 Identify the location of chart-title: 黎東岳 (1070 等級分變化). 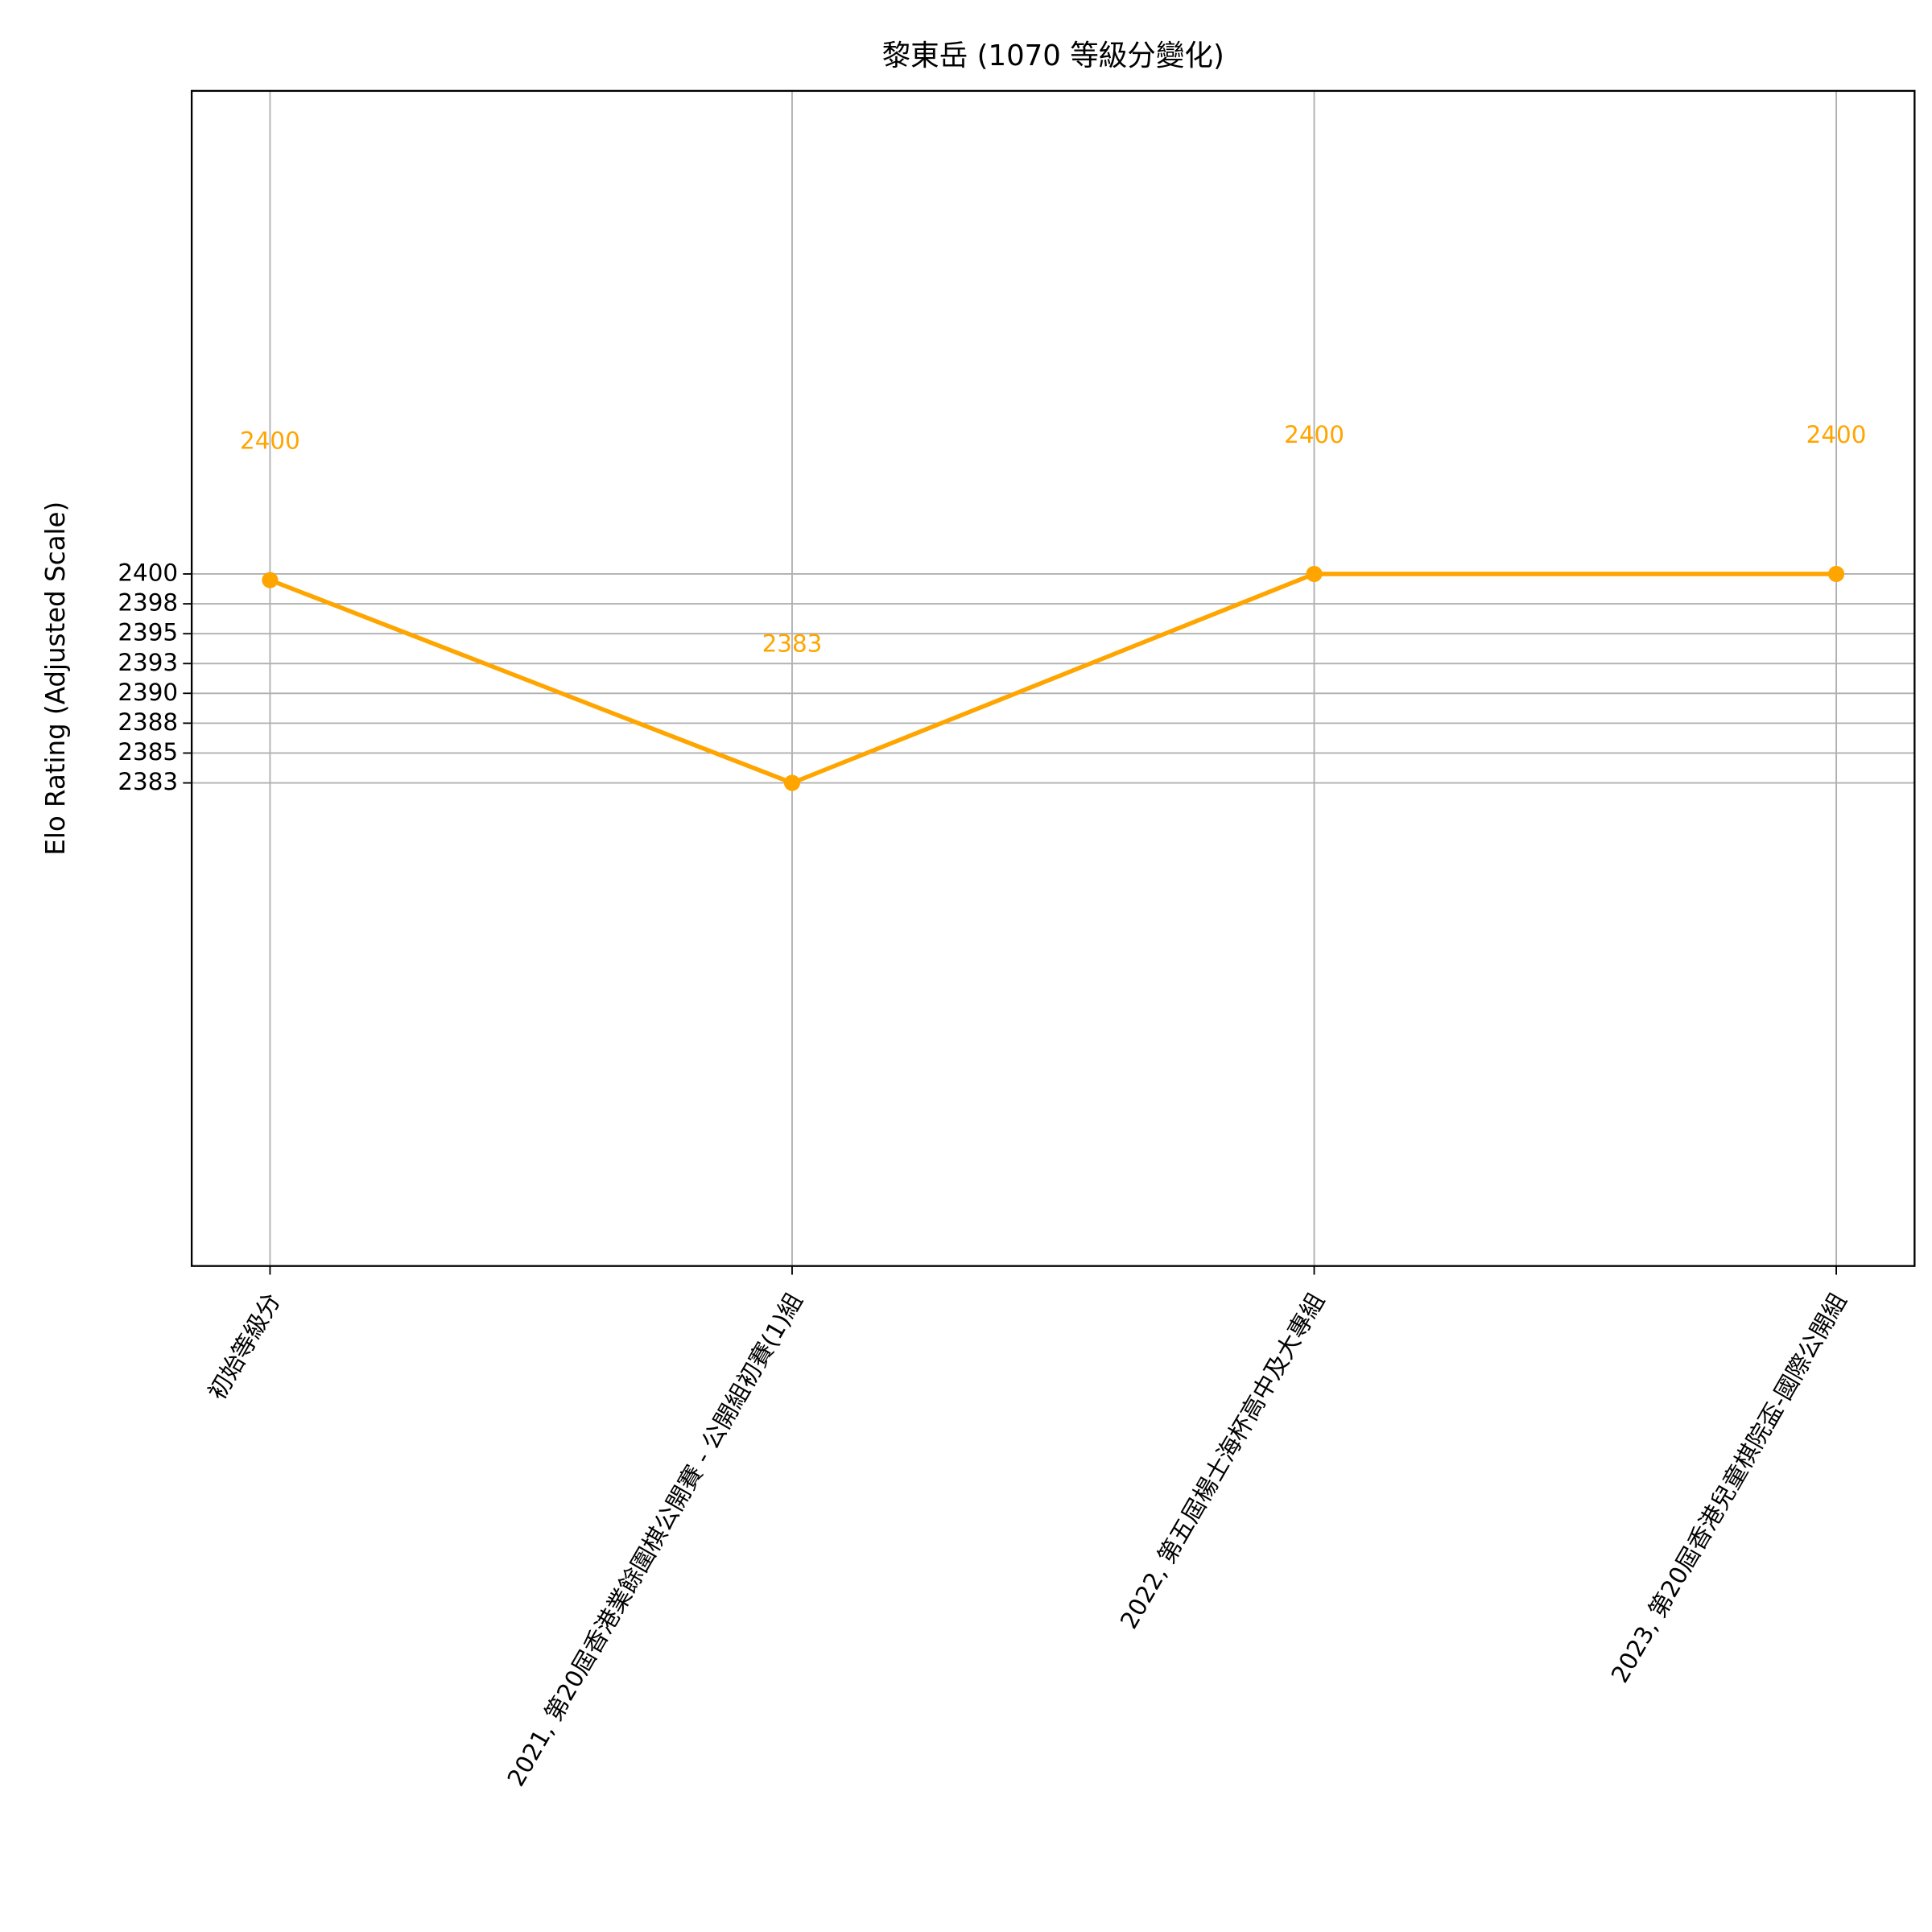
(1053, 55).